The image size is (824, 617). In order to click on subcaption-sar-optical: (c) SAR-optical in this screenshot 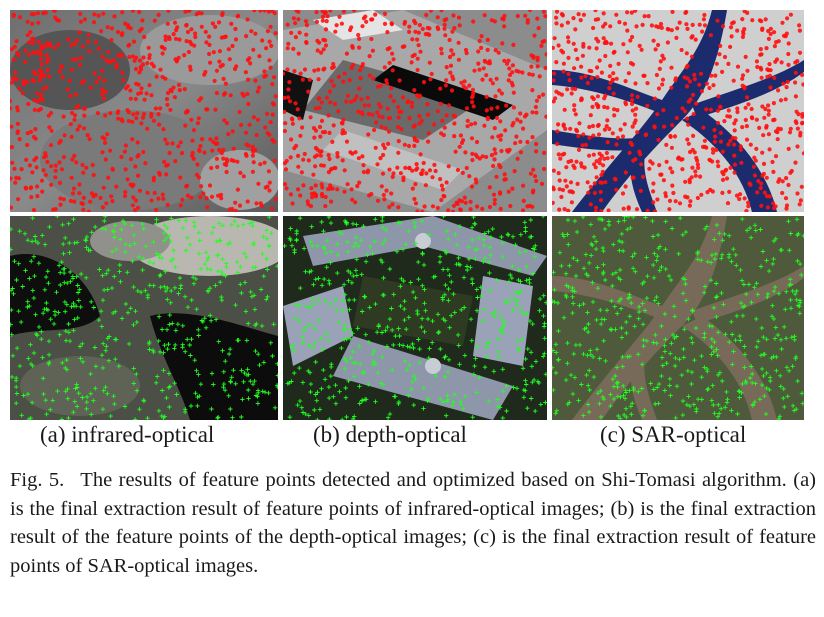, I will do `click(673, 434)`.